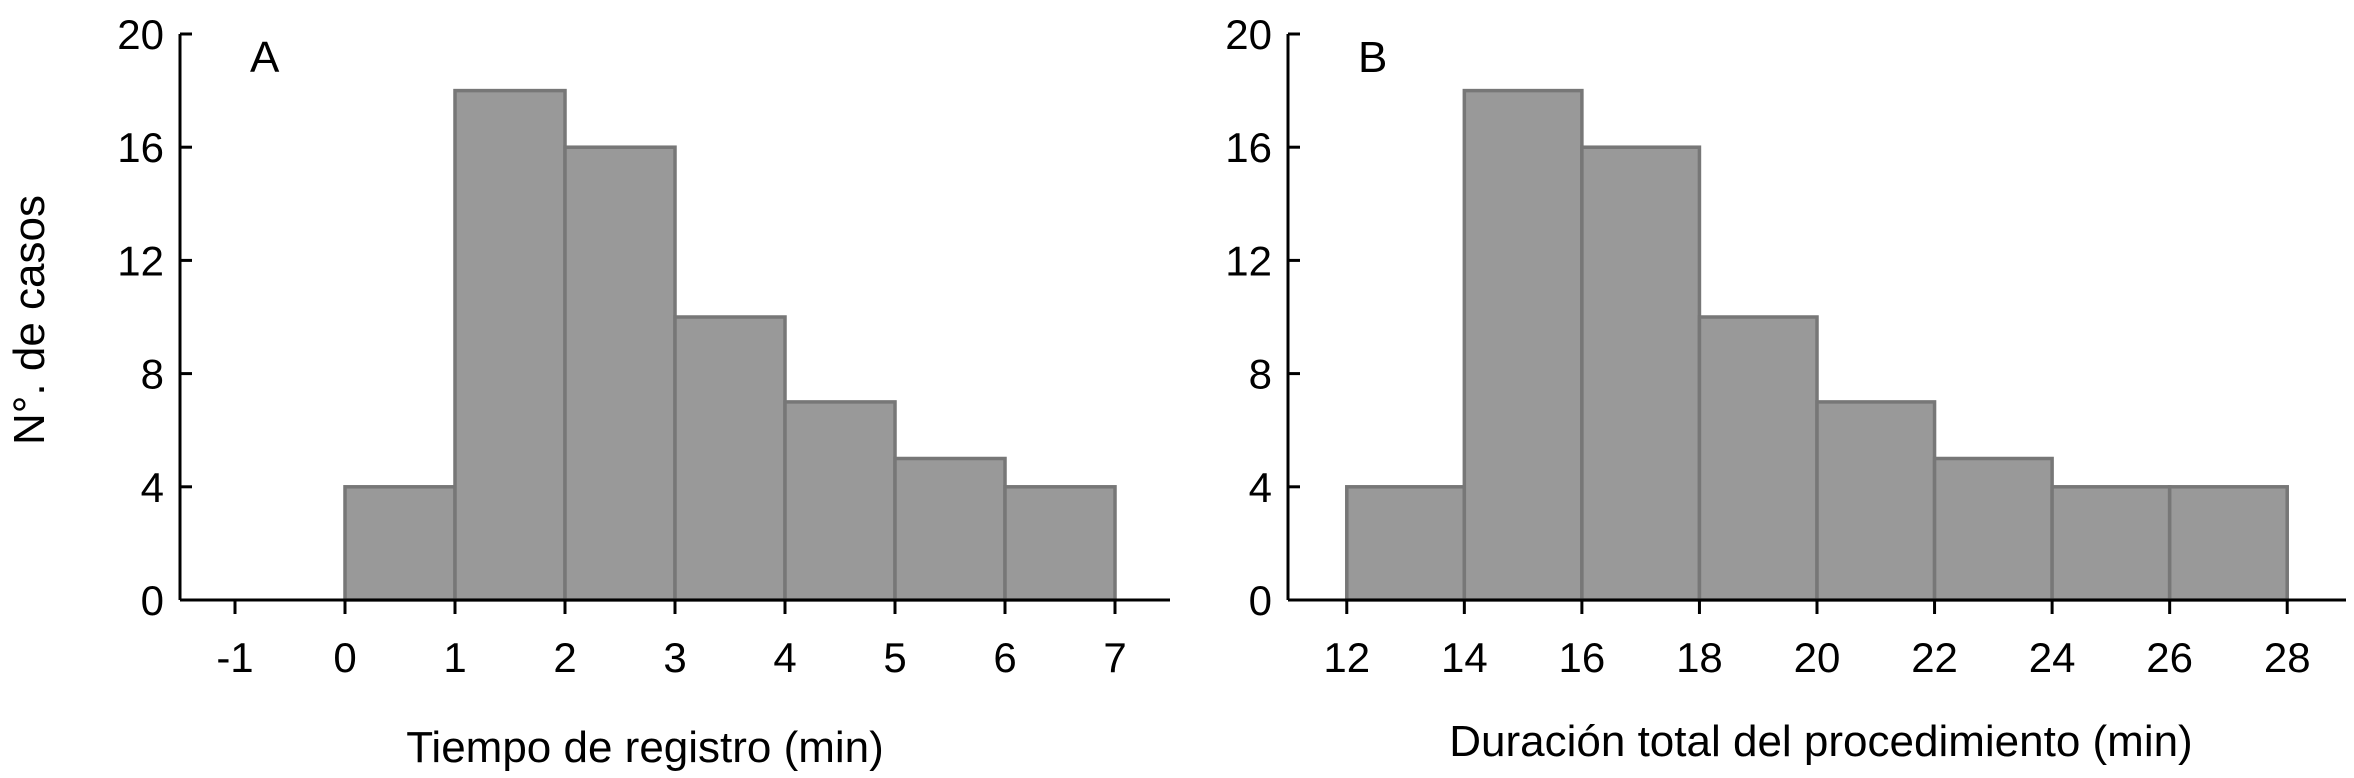 The image size is (2354, 778). I want to click on panel-b-x-tick-label: 14, so click(1464, 657).